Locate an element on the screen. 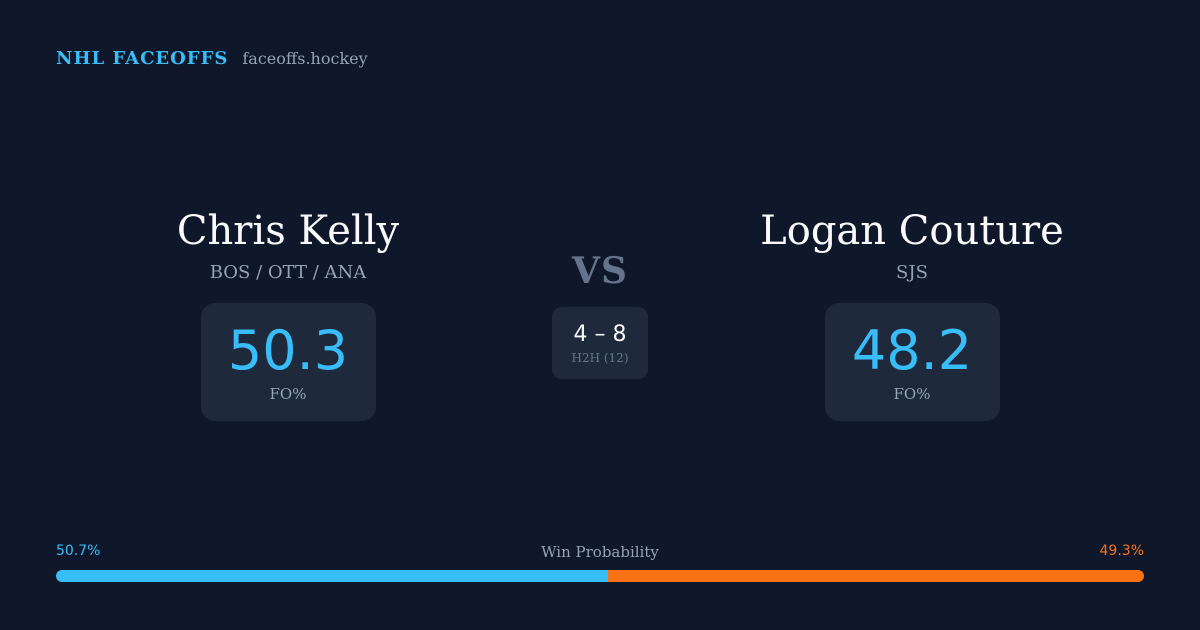 The height and width of the screenshot is (630, 1200). win-probability-right: 49.3% is located at coordinates (1121, 551).